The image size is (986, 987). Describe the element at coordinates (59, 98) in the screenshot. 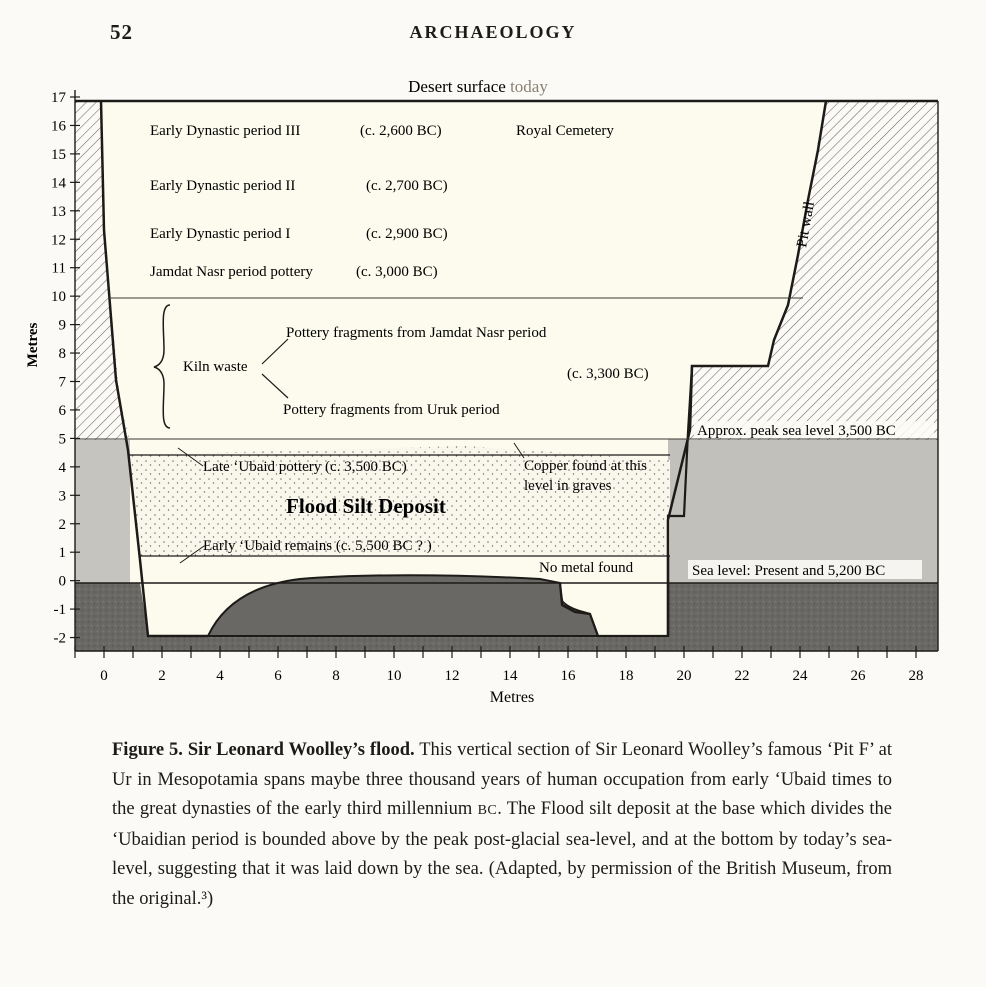

I see `y-tick-label: 17` at that location.